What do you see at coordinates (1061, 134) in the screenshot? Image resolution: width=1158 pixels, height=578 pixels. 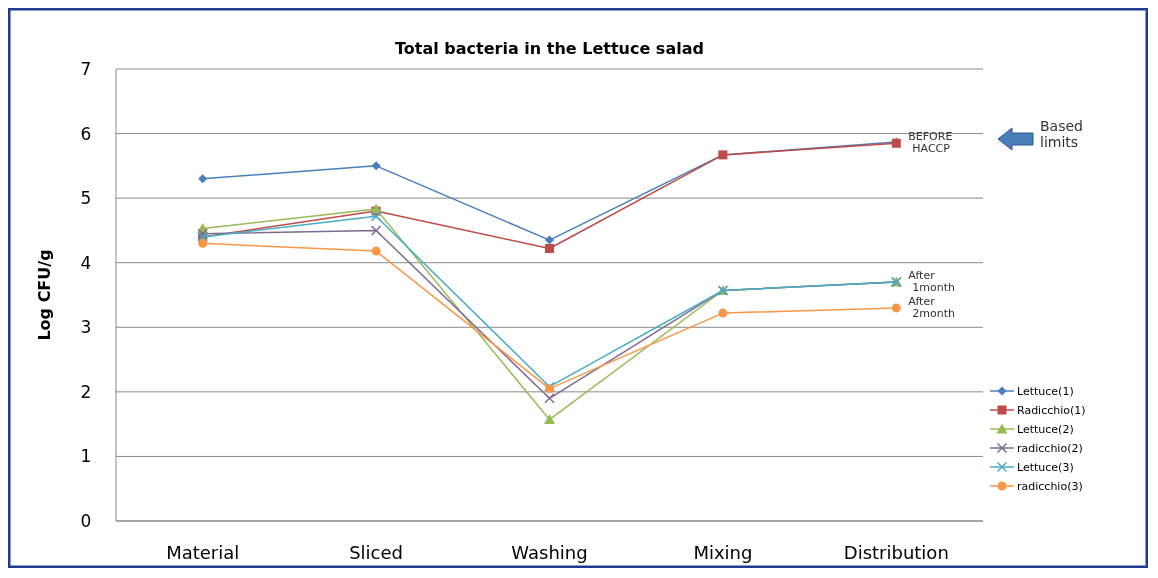 I see `text: Based limits` at bounding box center [1061, 134].